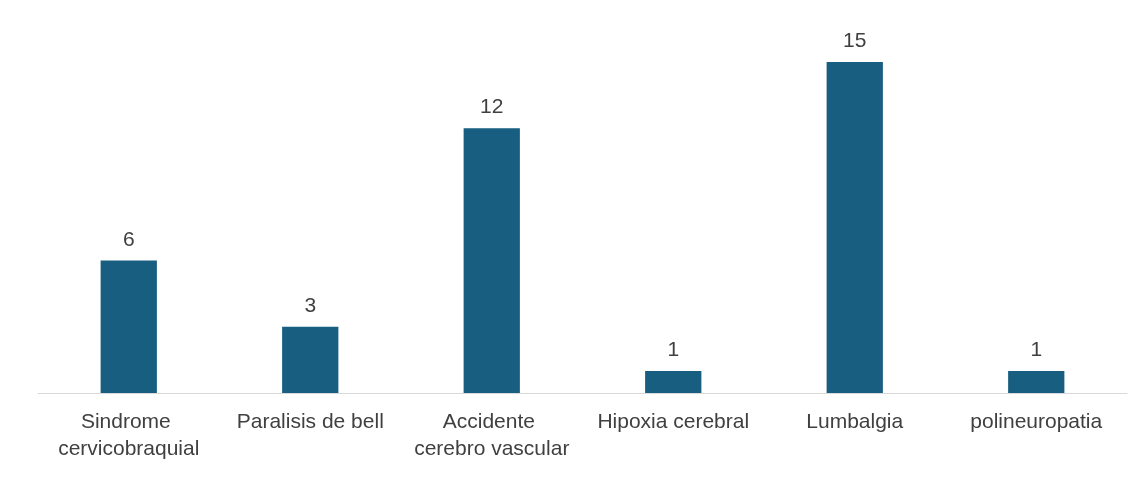  I want to click on x-tick-label: Sindrome cervicobraquial, so click(129, 434).